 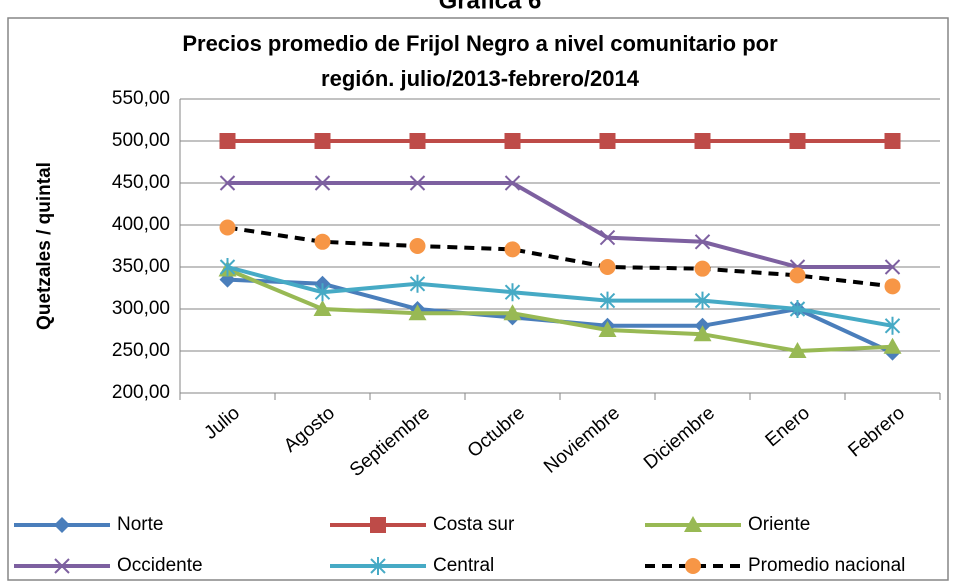 What do you see at coordinates (463, 565) in the screenshot?
I see `legend-label: Central` at bounding box center [463, 565].